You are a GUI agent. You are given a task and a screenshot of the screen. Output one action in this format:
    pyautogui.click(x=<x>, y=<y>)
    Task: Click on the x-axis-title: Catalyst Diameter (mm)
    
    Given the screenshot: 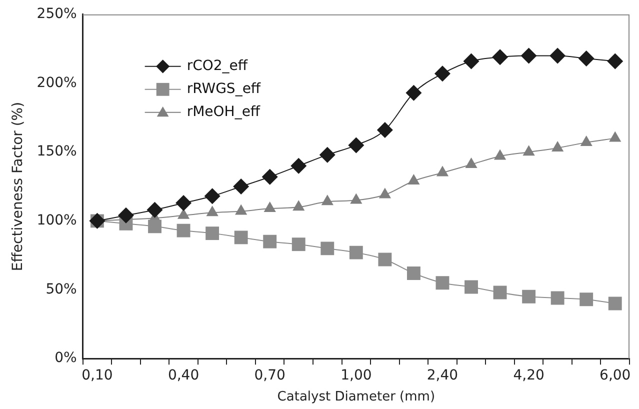 What is the action you would take?
    pyautogui.click(x=356, y=397)
    